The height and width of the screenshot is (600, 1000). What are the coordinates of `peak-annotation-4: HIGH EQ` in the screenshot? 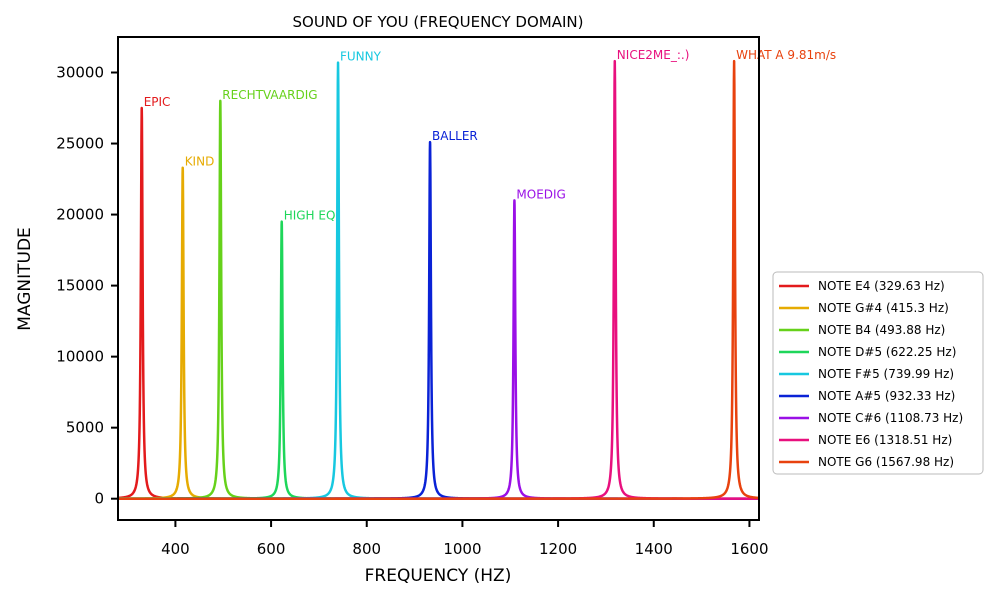 It's located at (310, 216).